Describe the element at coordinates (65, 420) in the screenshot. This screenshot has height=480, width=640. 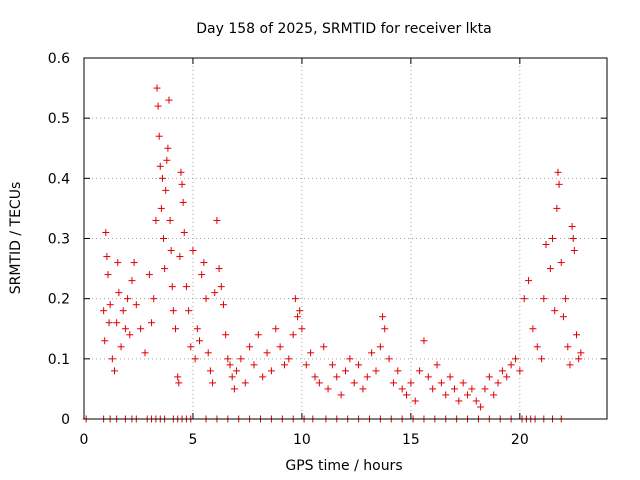
I see `y-tick-label: 0` at that location.